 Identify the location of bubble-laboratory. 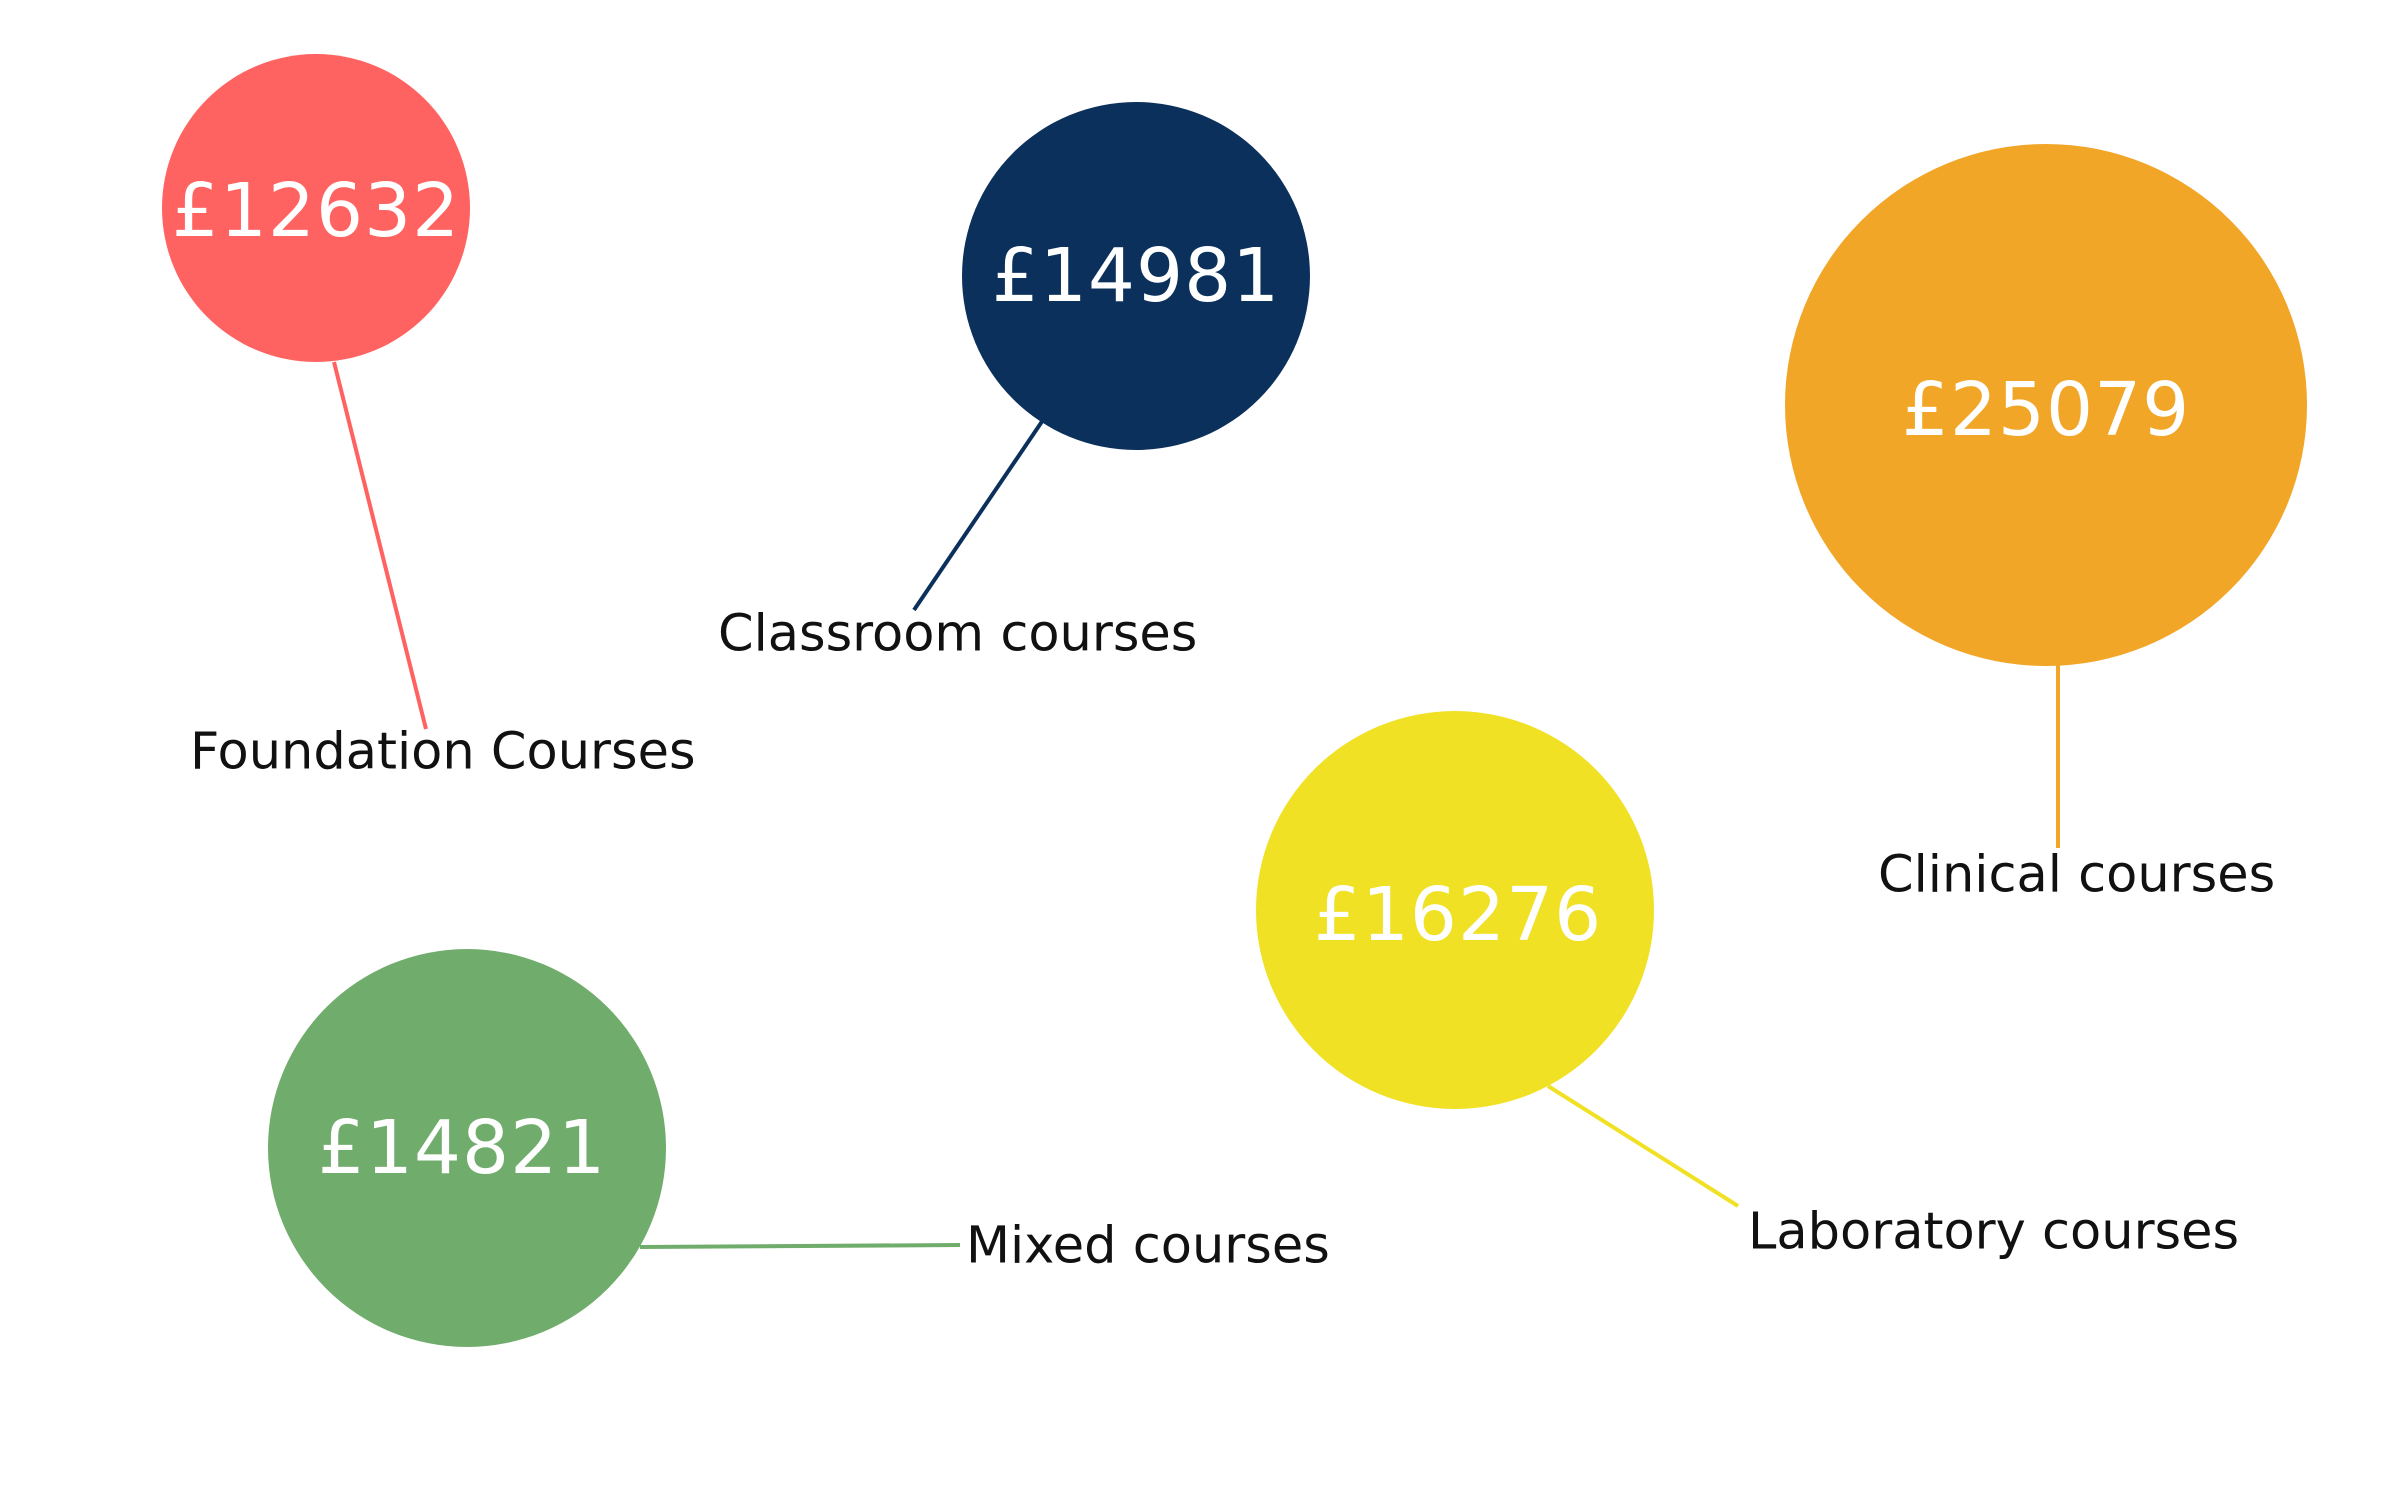
(1455, 910).